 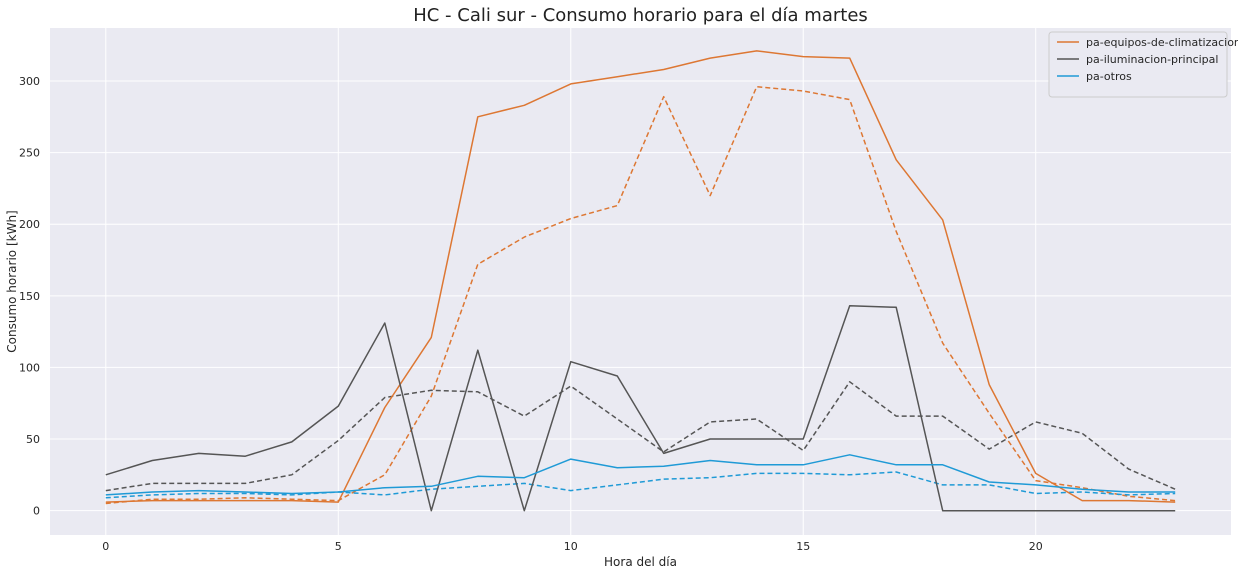 I want to click on x-tick-label: 5, so click(x=338, y=546).